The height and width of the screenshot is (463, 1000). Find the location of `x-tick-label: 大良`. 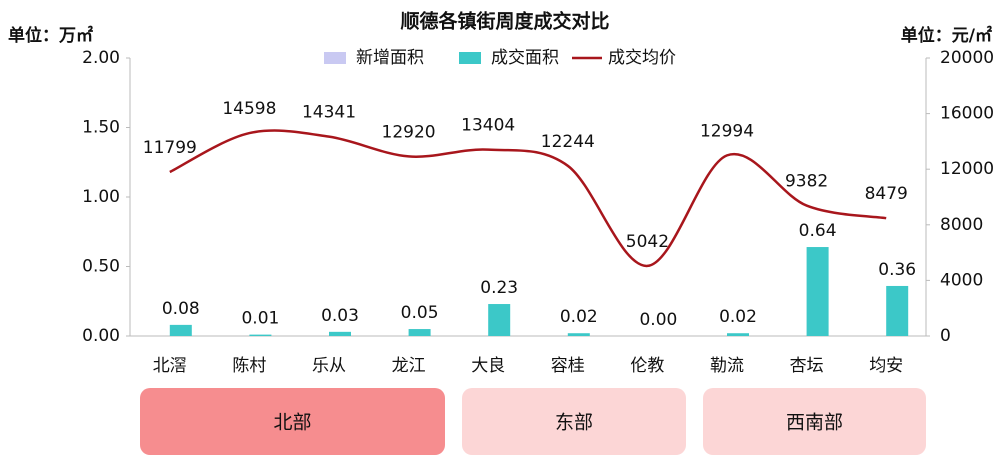

x-tick-label: 大良 is located at coordinates (488, 366).